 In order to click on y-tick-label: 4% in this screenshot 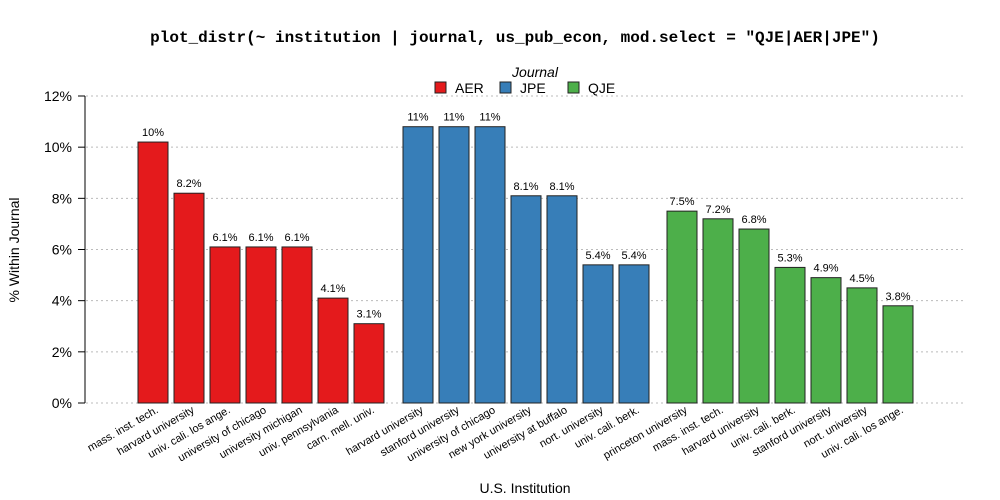, I will do `click(62, 301)`.